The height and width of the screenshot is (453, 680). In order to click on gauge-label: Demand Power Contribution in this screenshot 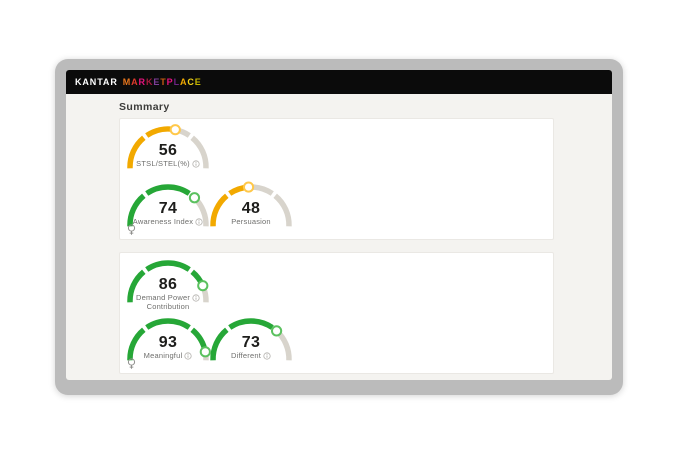, I will do `click(168, 302)`.